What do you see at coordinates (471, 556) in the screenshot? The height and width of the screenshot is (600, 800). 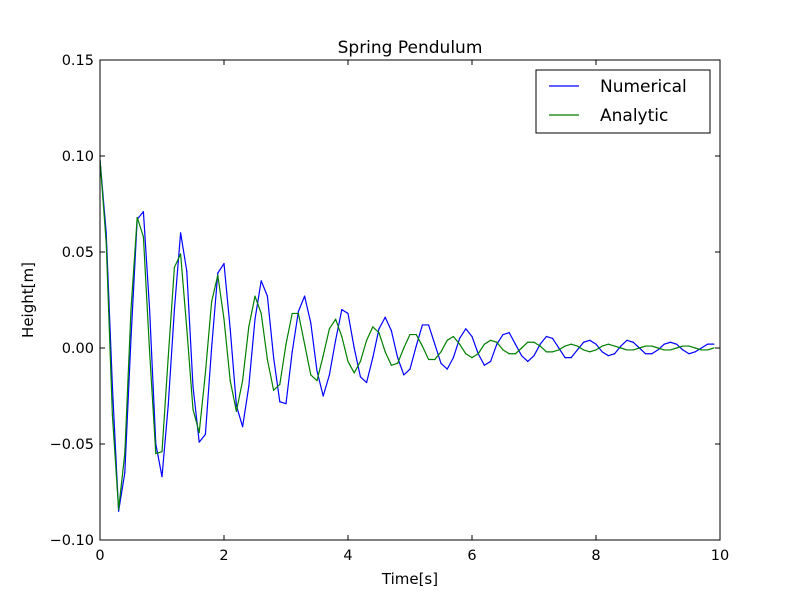 I see `x-tick-label: 6` at bounding box center [471, 556].